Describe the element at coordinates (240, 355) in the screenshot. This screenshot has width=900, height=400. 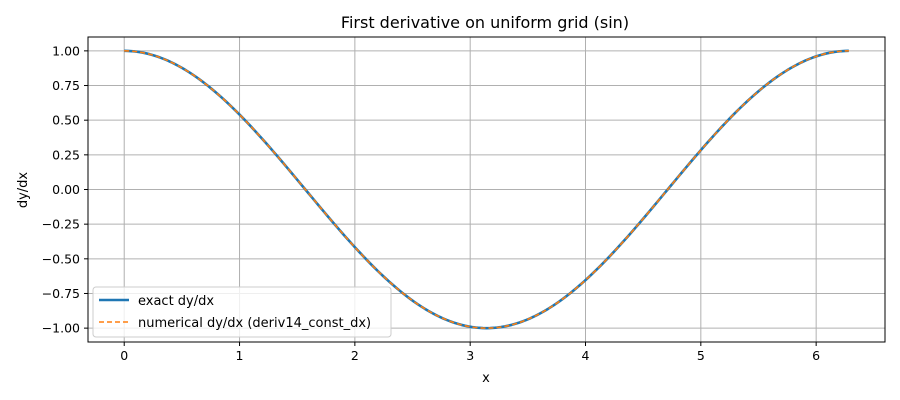
I see `x-tick-label: 1` at that location.